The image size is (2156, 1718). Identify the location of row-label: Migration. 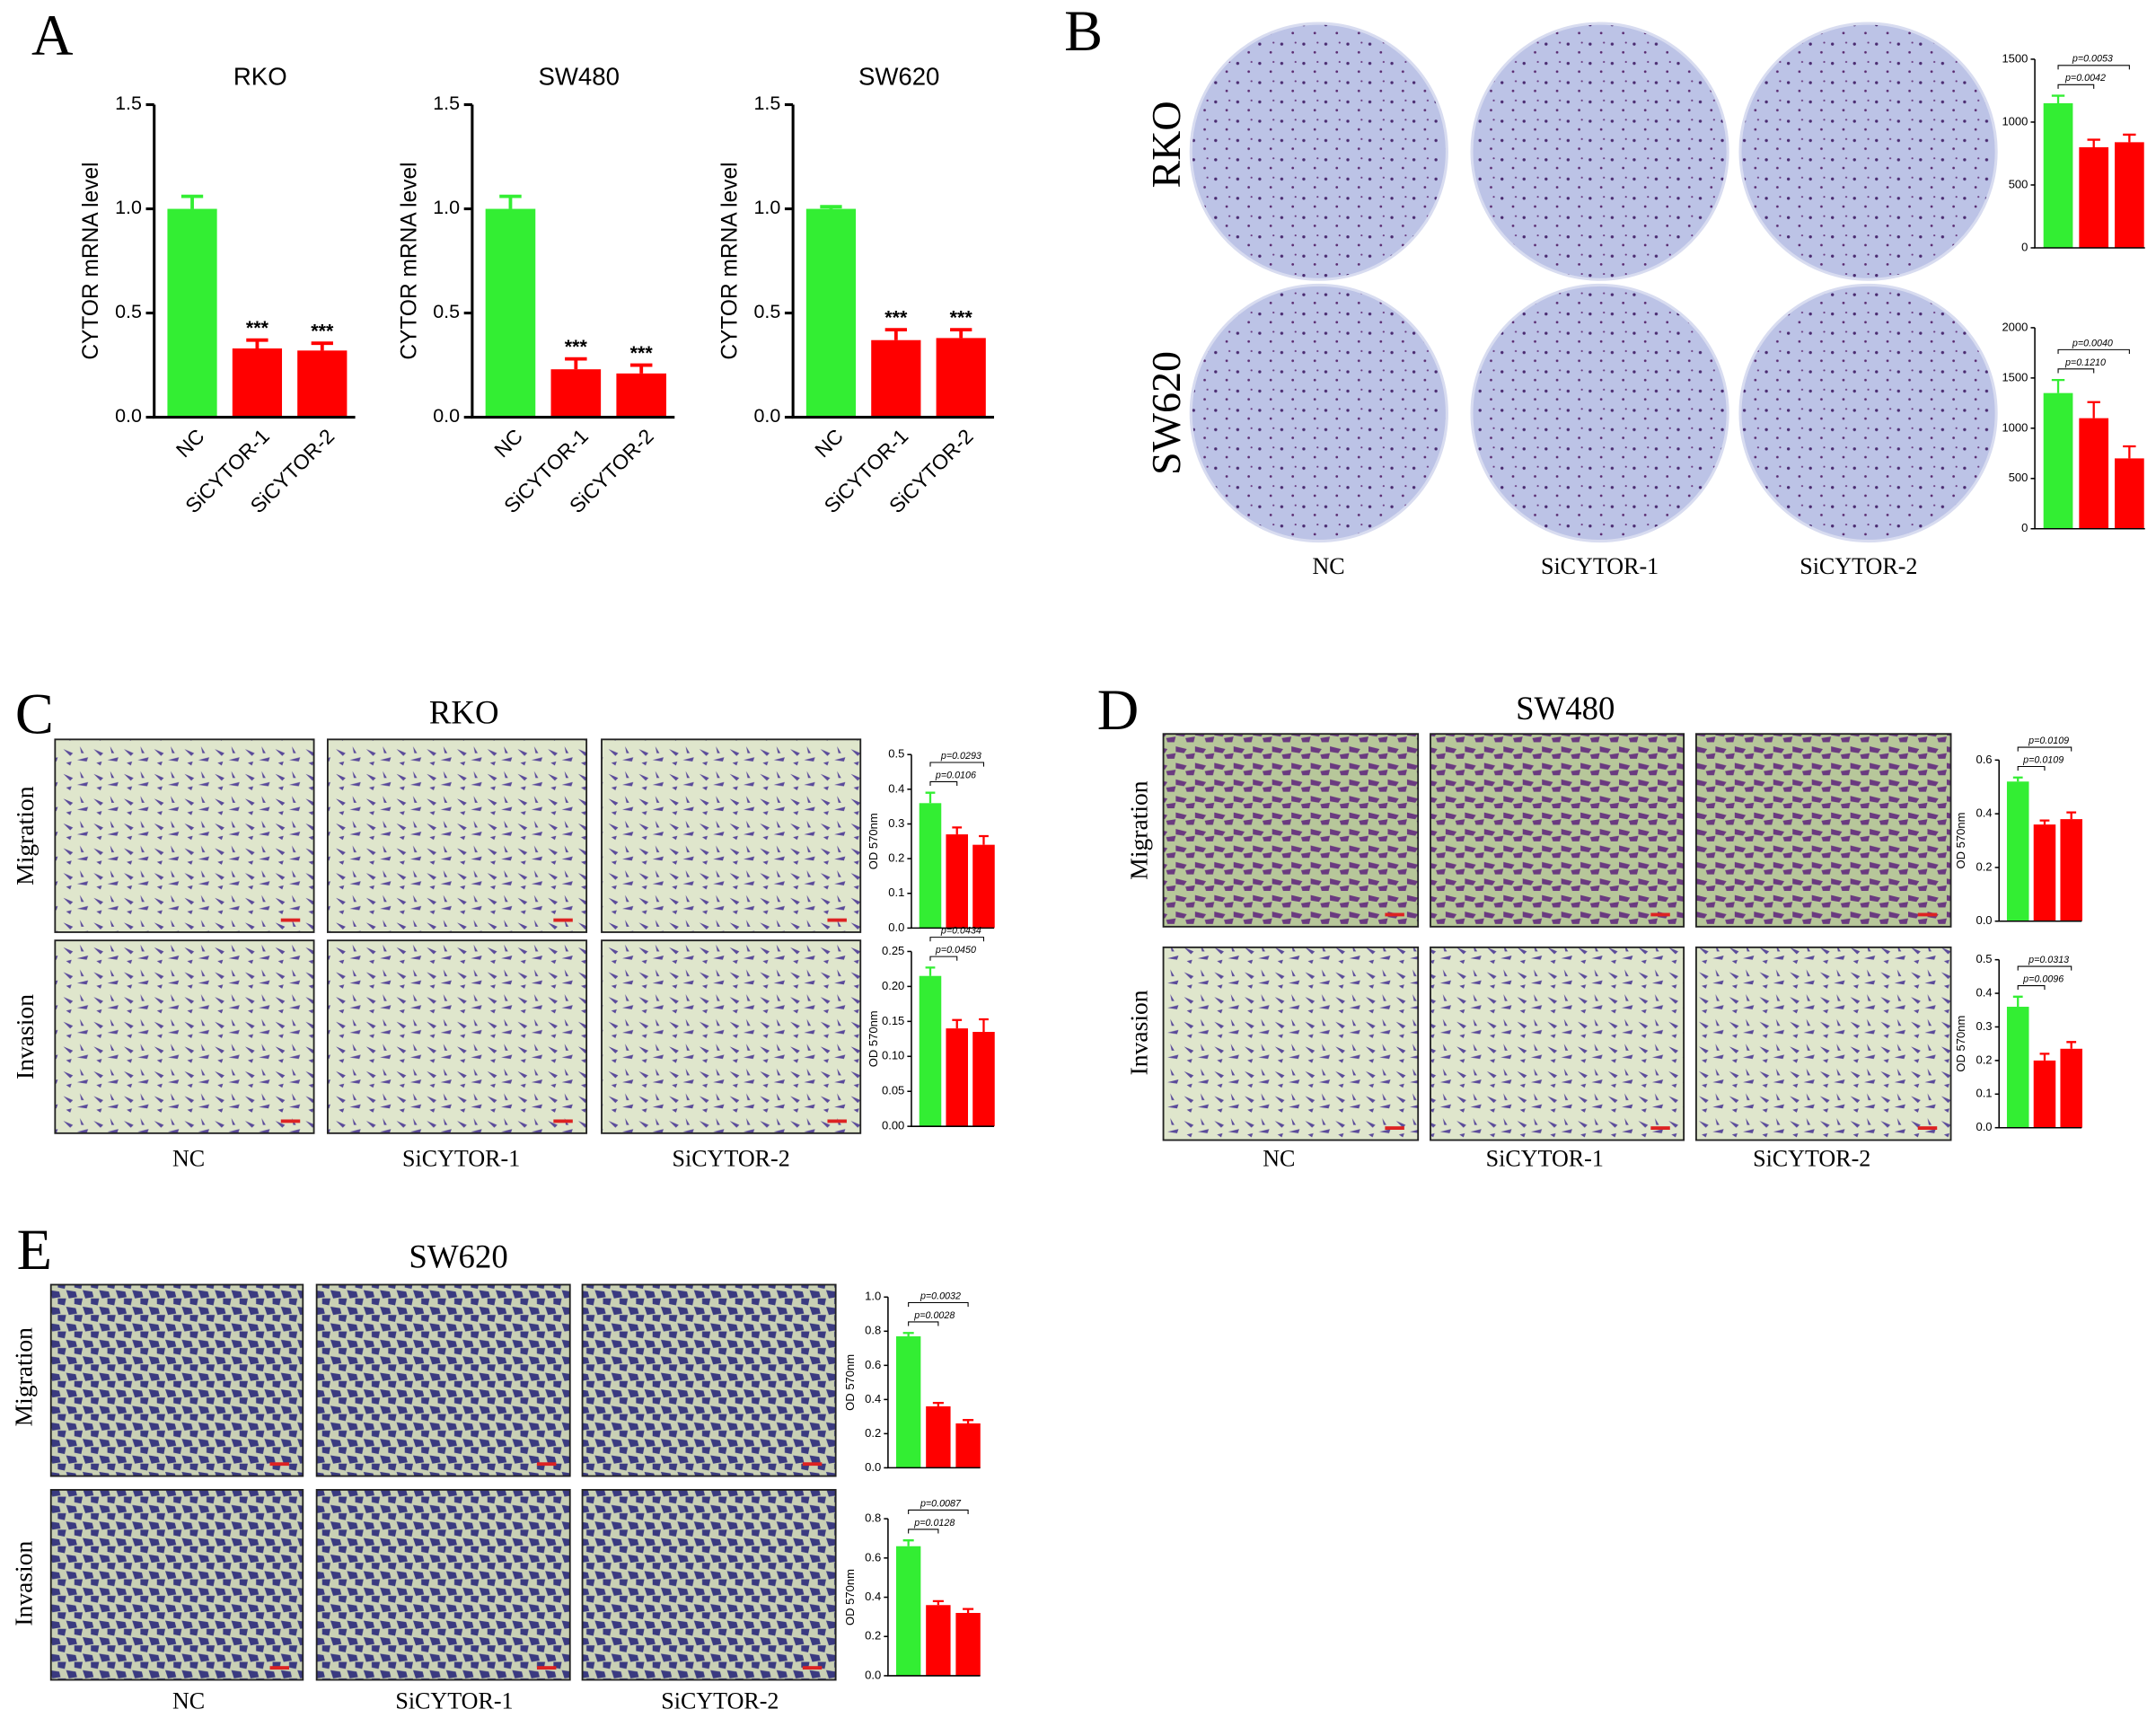
(23, 1377).